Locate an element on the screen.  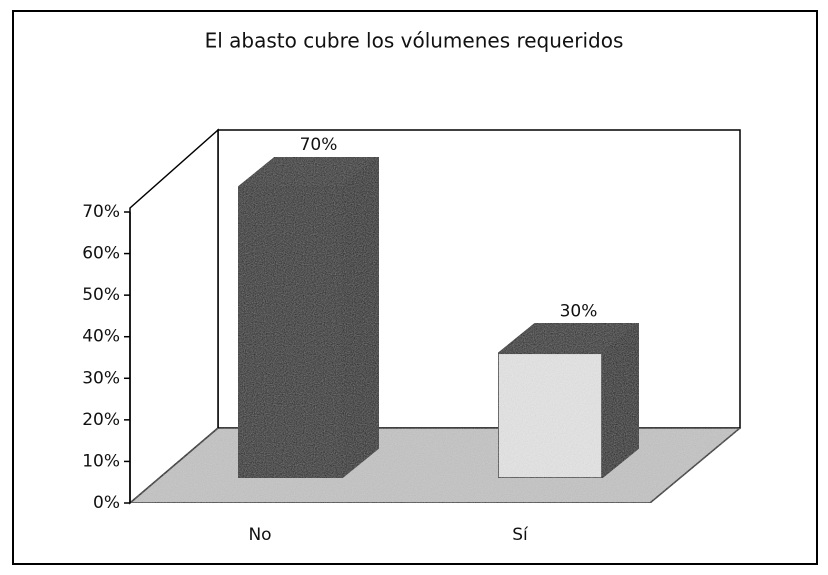
y-tick-label: 10% is located at coordinates (101, 461).